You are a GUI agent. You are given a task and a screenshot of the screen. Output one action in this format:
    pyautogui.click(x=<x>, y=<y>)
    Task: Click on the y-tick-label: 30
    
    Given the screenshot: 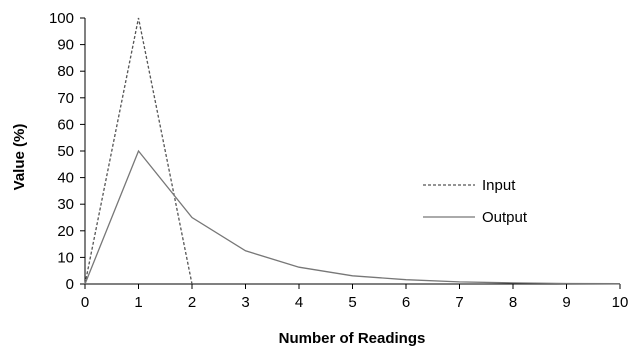 What is the action you would take?
    pyautogui.click(x=65, y=204)
    